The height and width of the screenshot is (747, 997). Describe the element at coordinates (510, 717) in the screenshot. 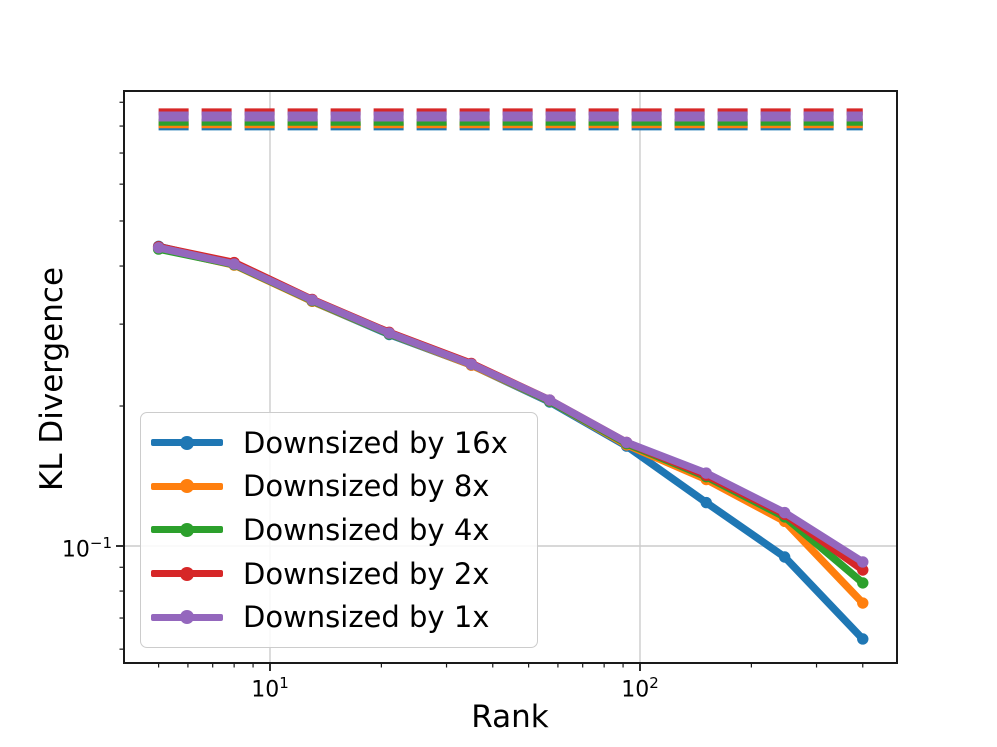

I see `x-axis-label: Rank` at that location.